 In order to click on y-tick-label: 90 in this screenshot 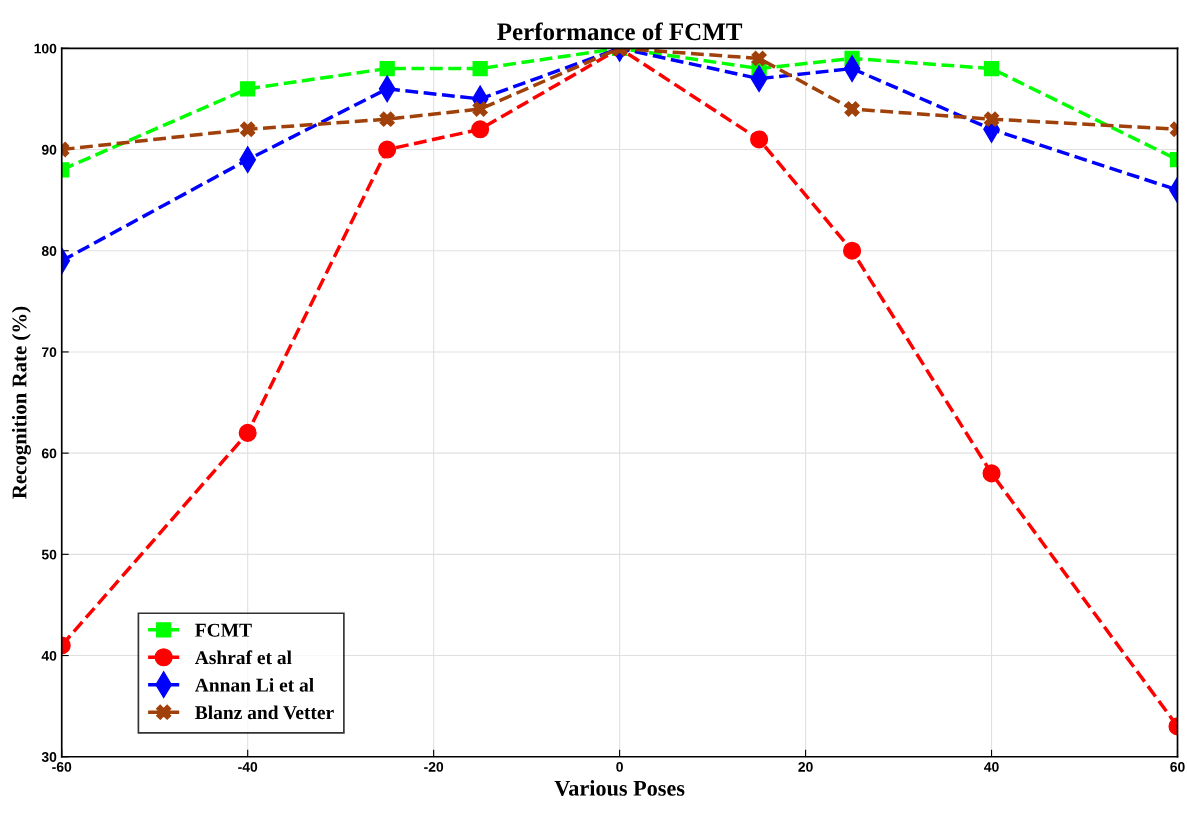, I will do `click(49, 149)`.